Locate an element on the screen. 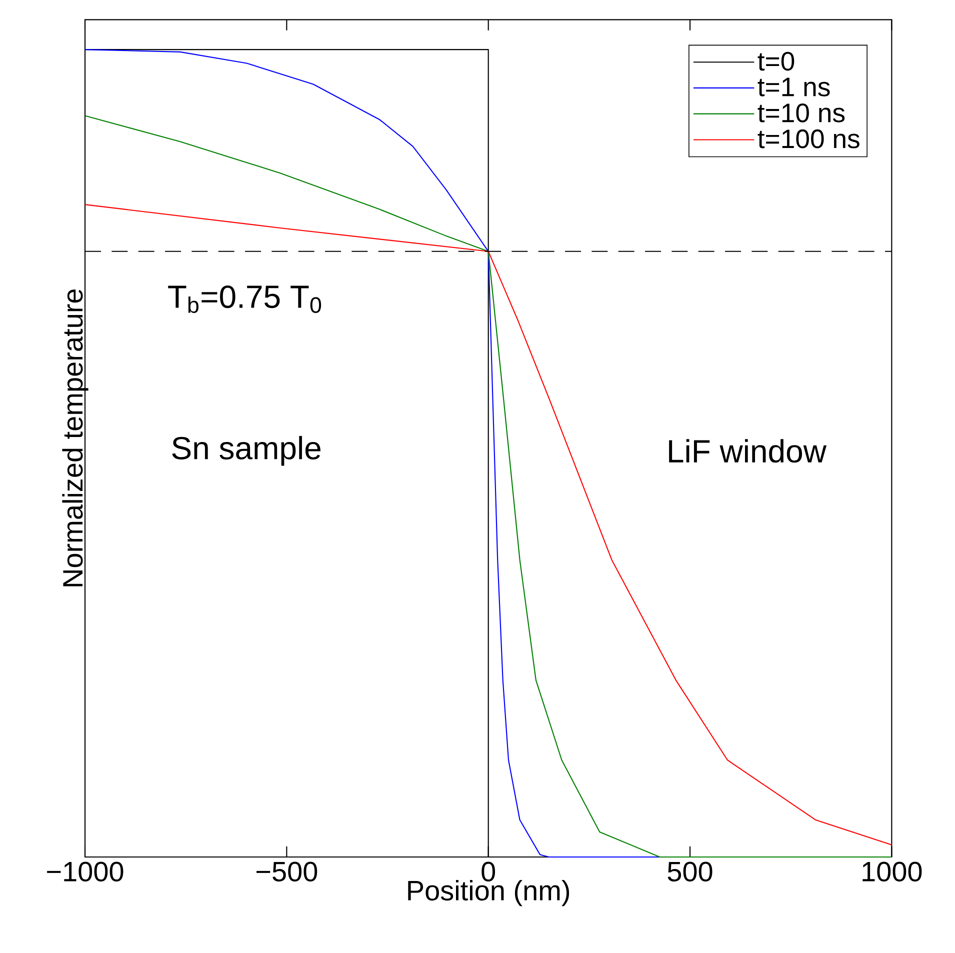 The width and height of the screenshot is (955, 953). y-axis-title: Normalized temperature is located at coordinates (75, 437).